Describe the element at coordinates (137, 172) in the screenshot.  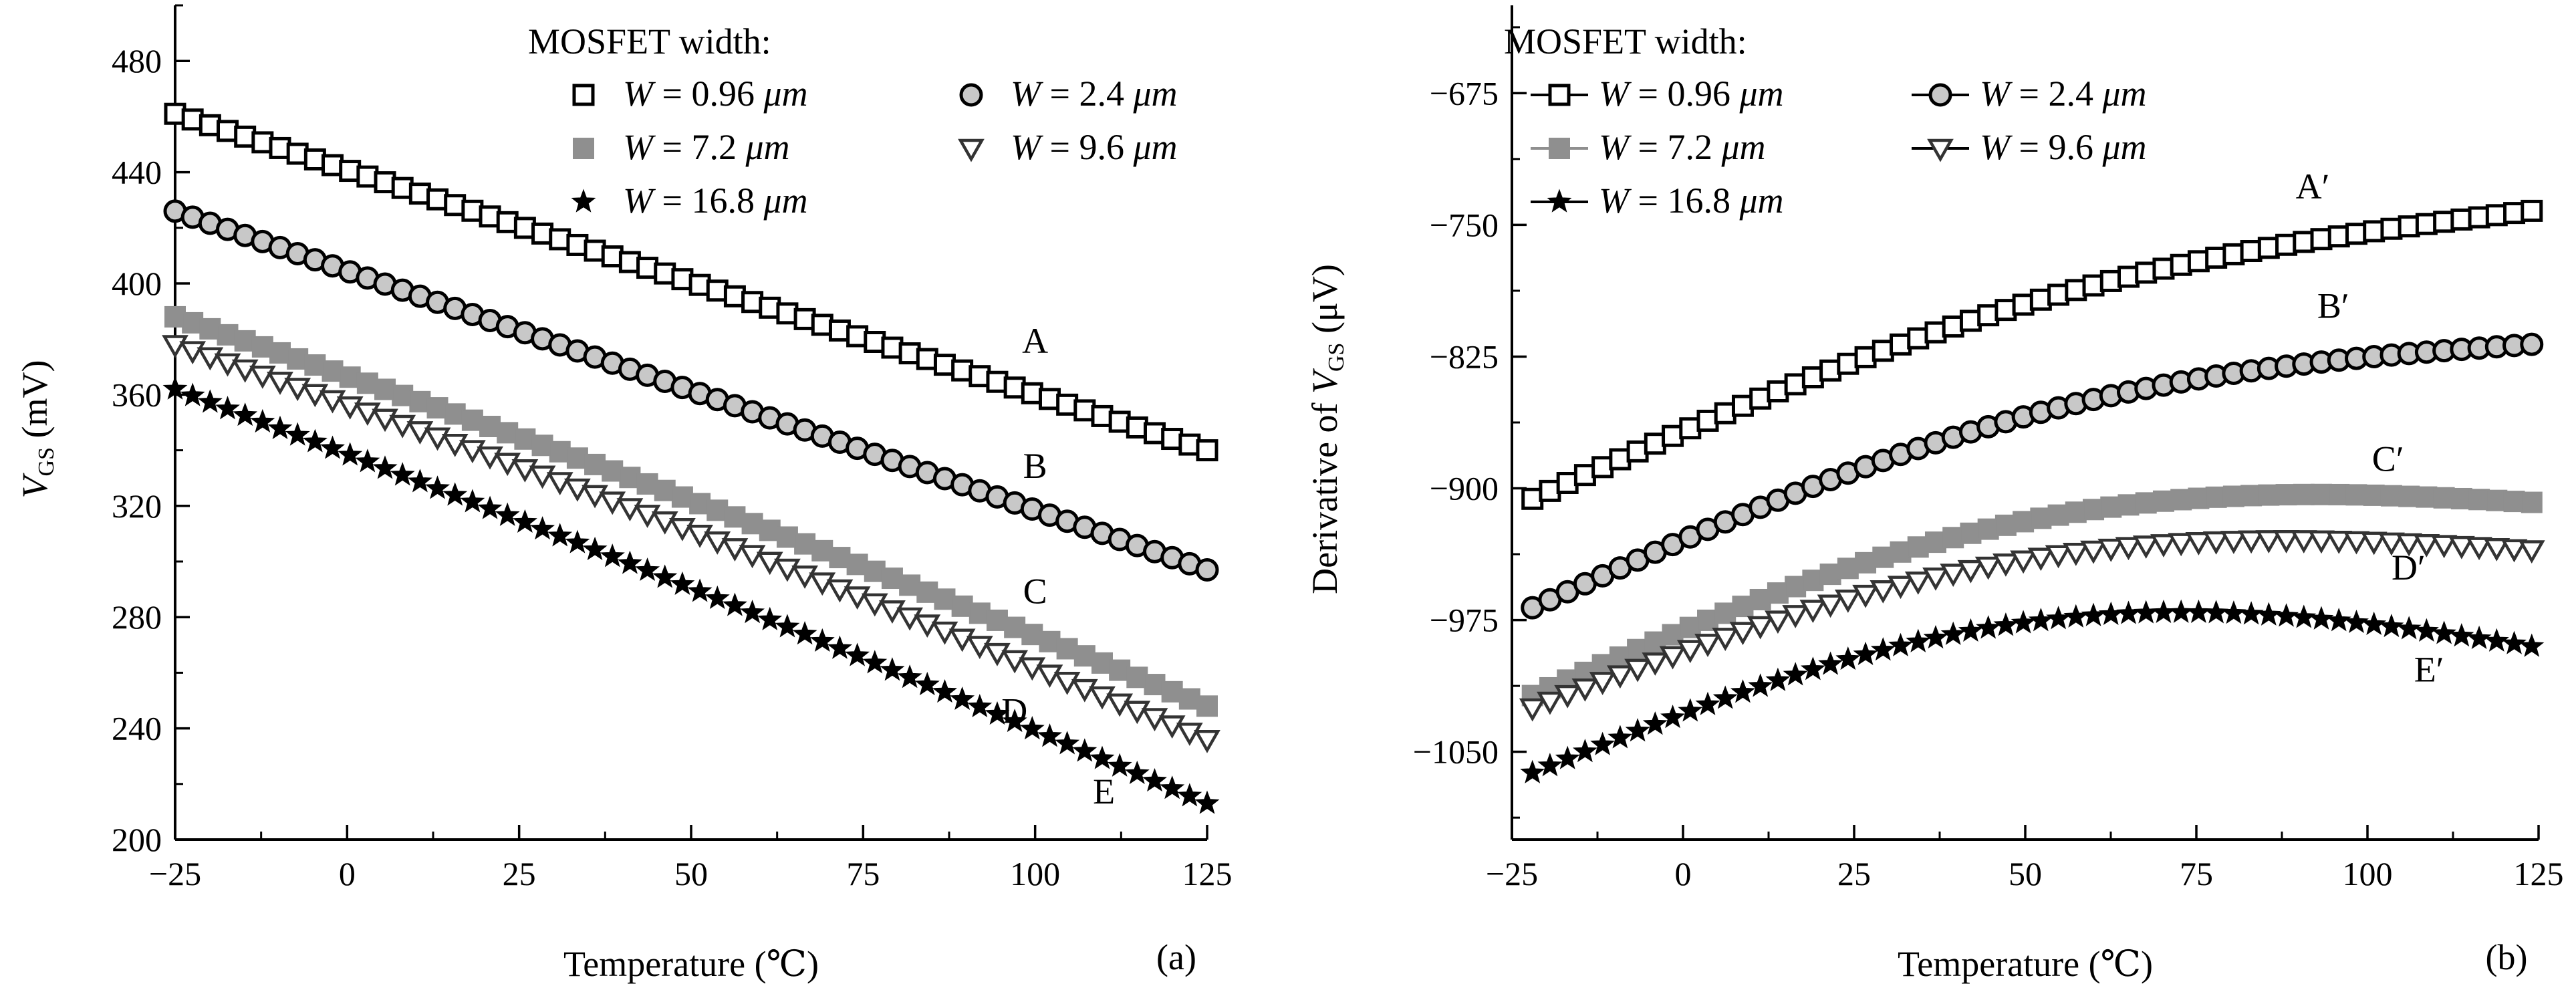
I see `y-tick-label: 440` at that location.